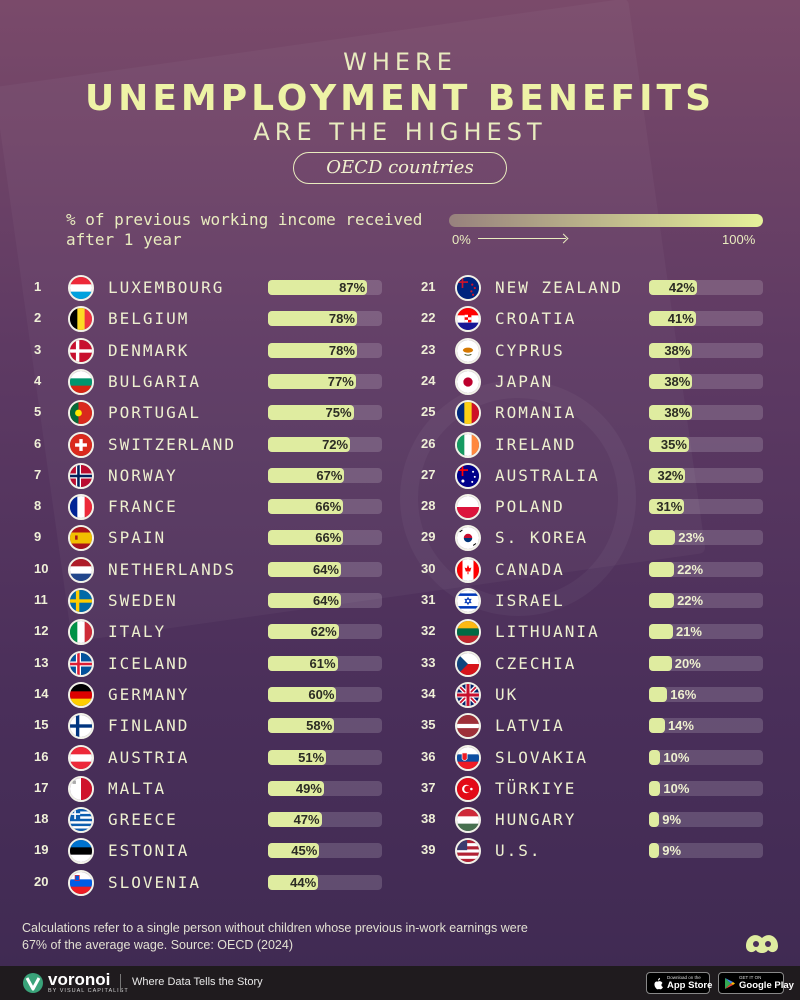 The image size is (800, 1000). Describe the element at coordinates (687, 663) in the screenshot. I see `value-label: 20%` at that location.